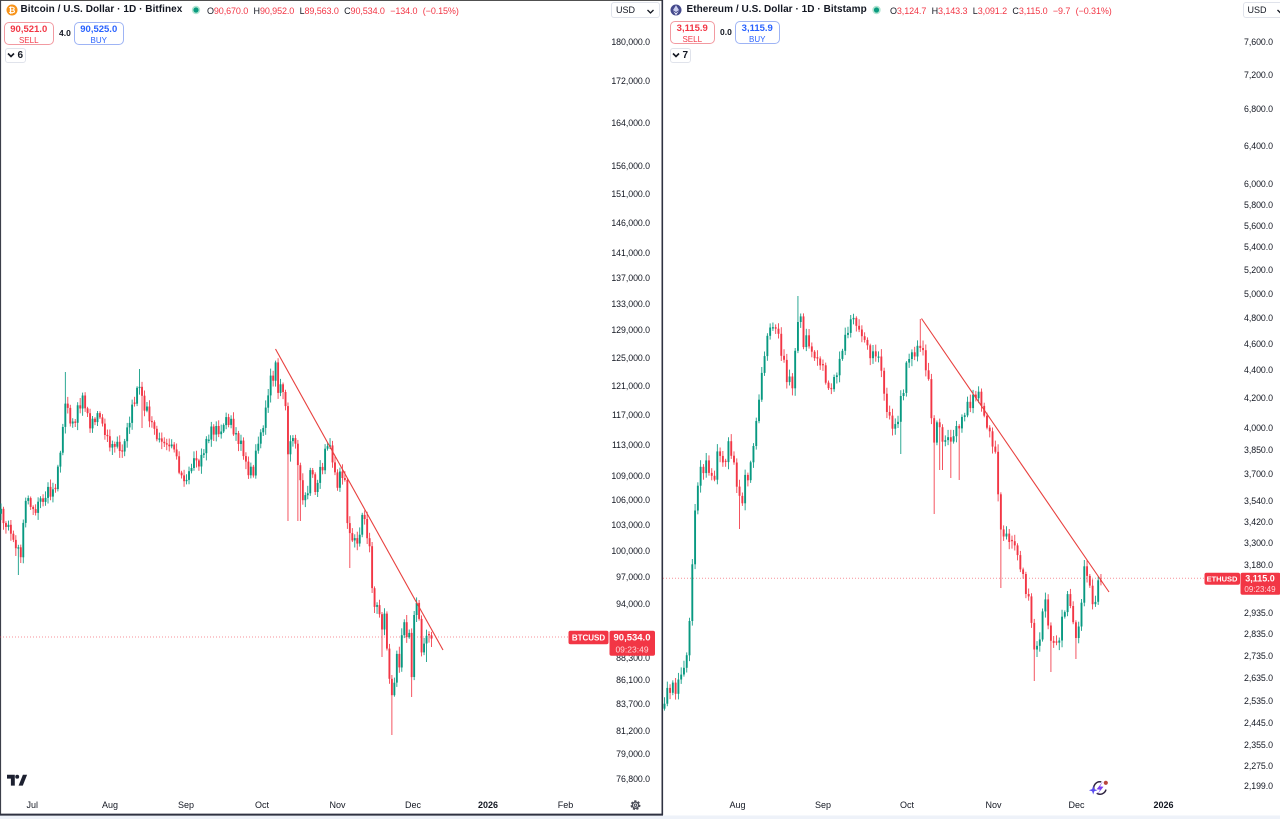 The width and height of the screenshot is (1280, 819). What do you see at coordinates (1260, 579) in the screenshot?
I see `svg-text: 3,115.0` at bounding box center [1260, 579].